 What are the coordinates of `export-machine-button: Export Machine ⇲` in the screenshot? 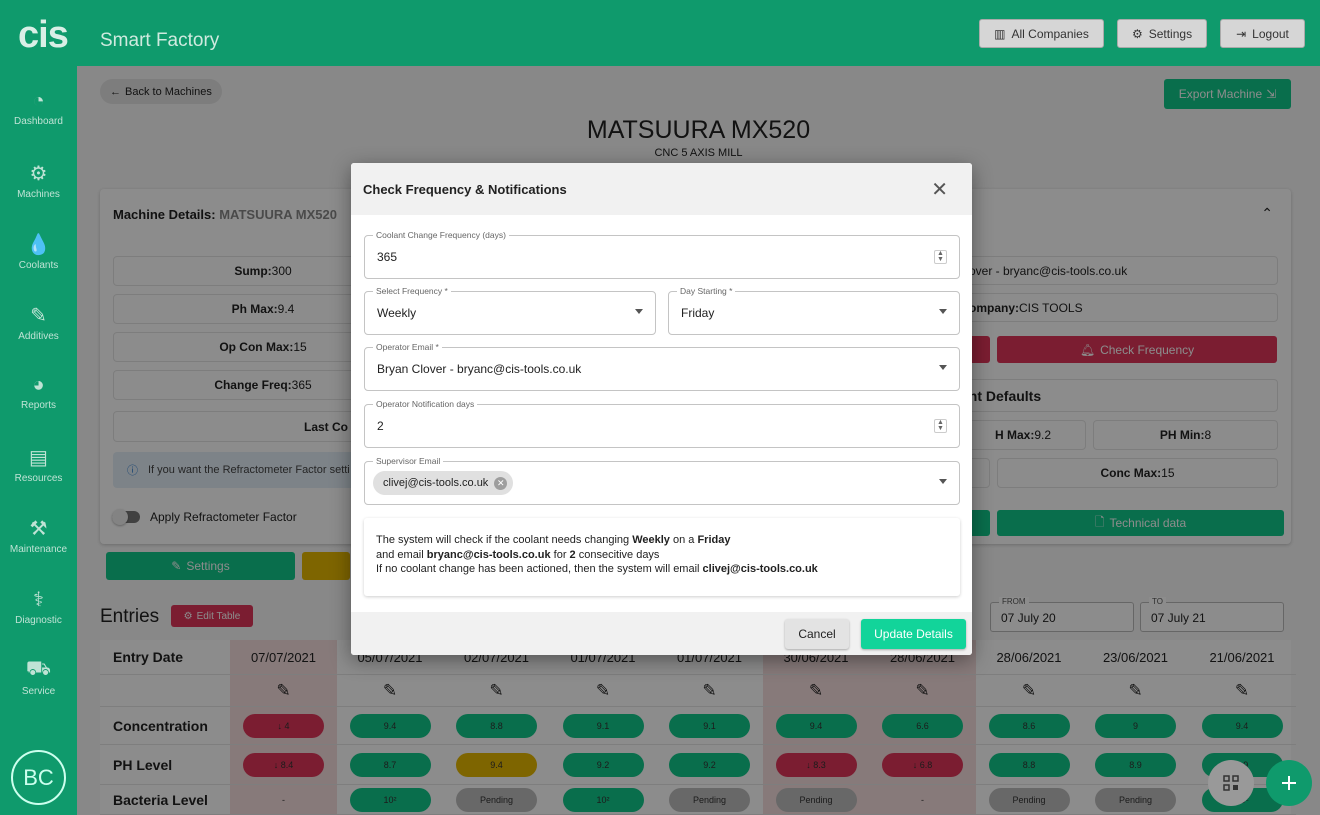 It's located at (1227, 94).